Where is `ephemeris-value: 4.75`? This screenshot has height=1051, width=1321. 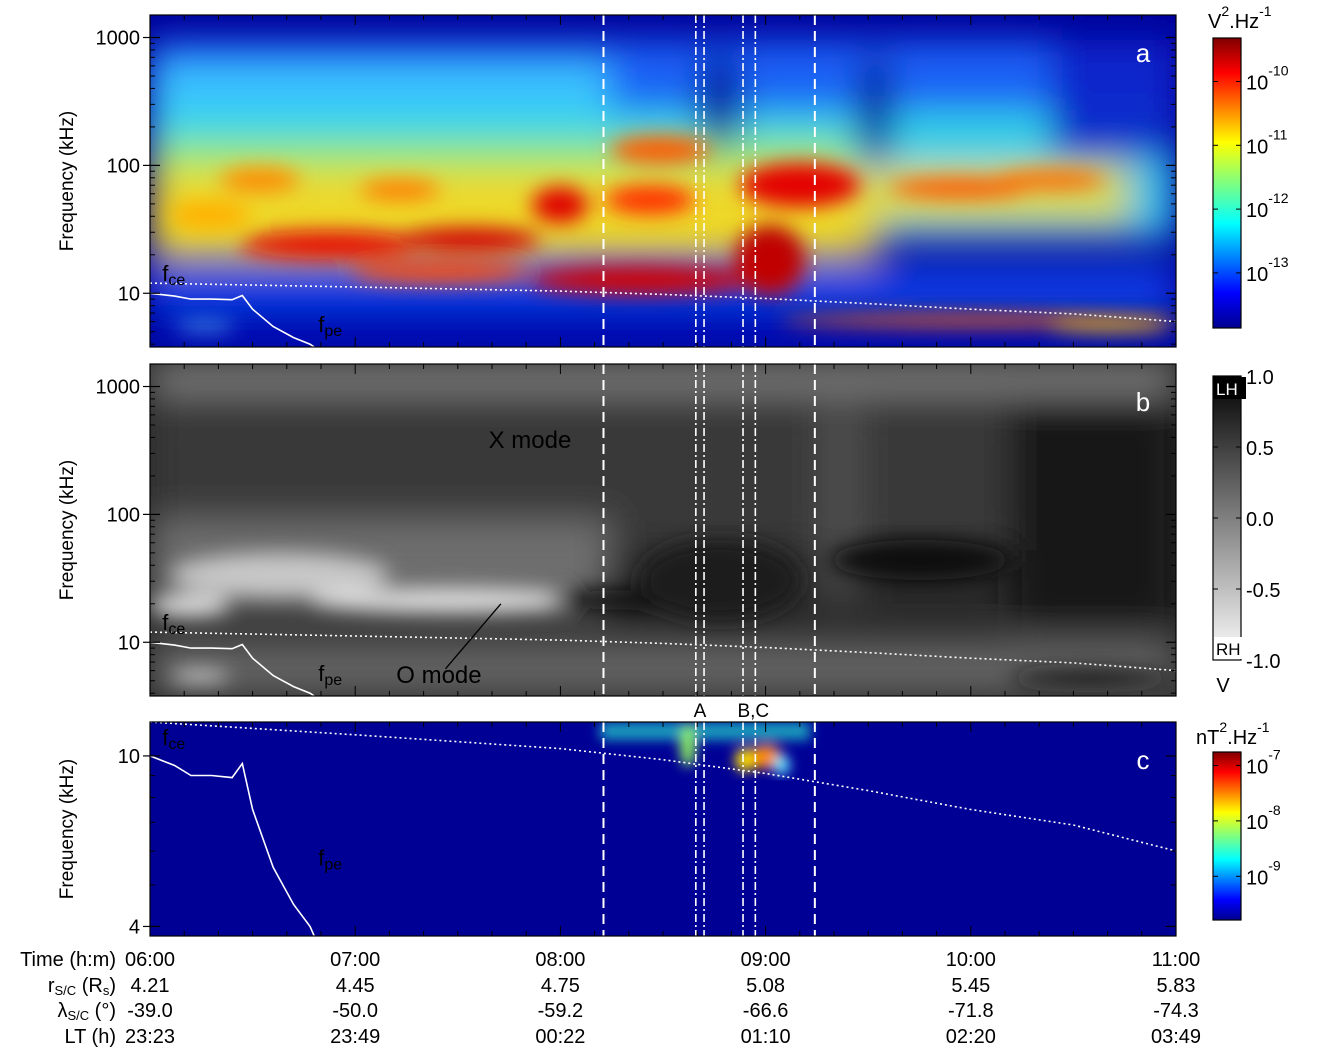
ephemeris-value: 4.75 is located at coordinates (560, 986).